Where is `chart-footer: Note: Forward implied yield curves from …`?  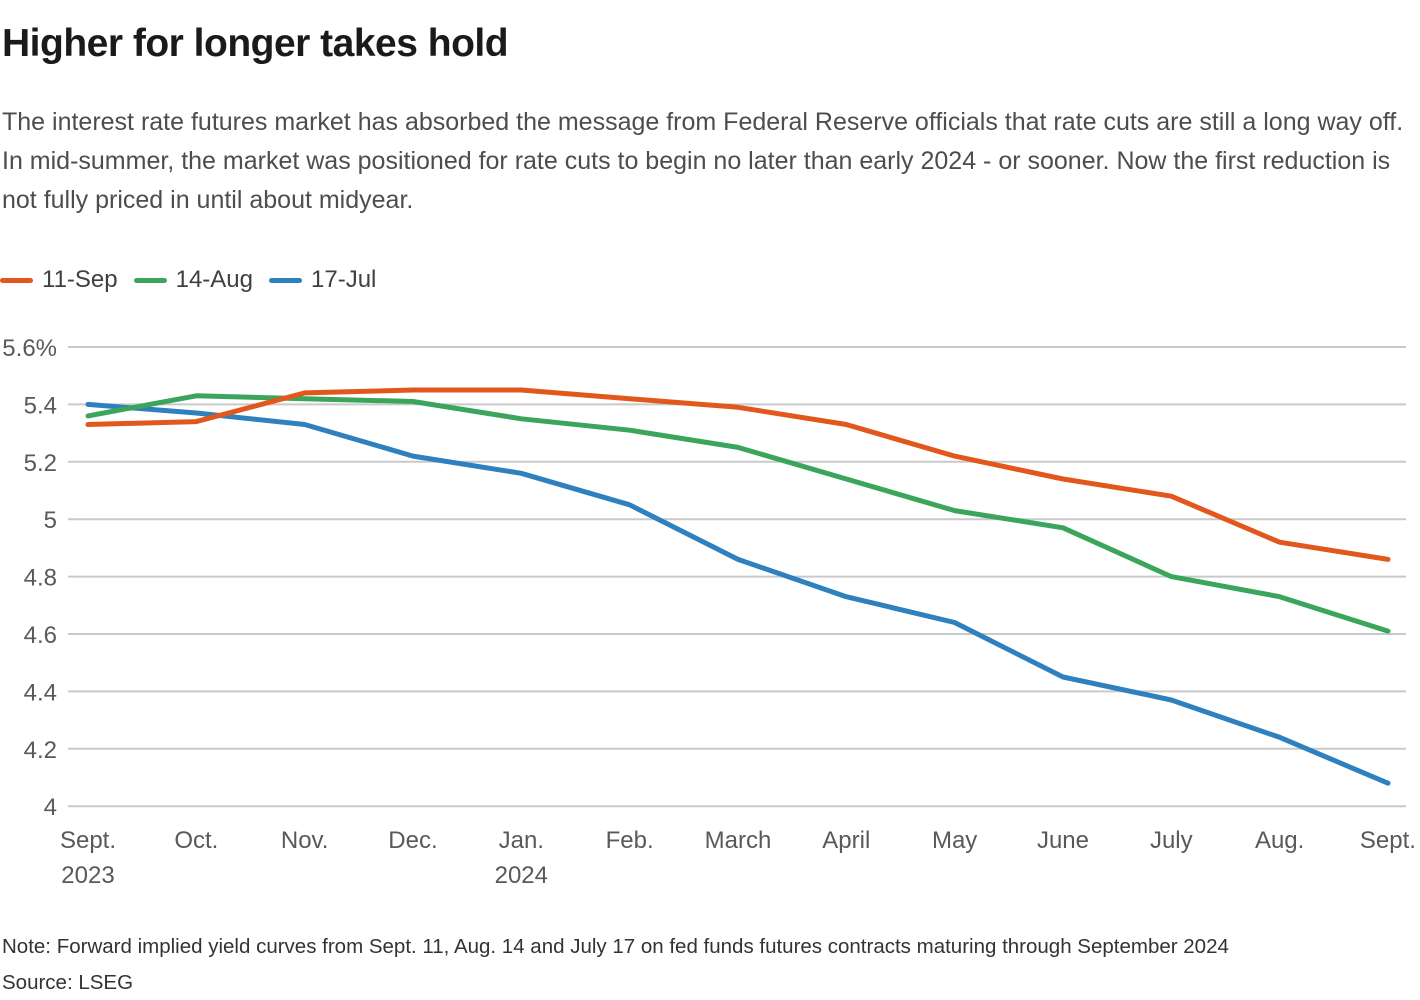 chart-footer: Note: Forward implied yield curves from … is located at coordinates (615, 964).